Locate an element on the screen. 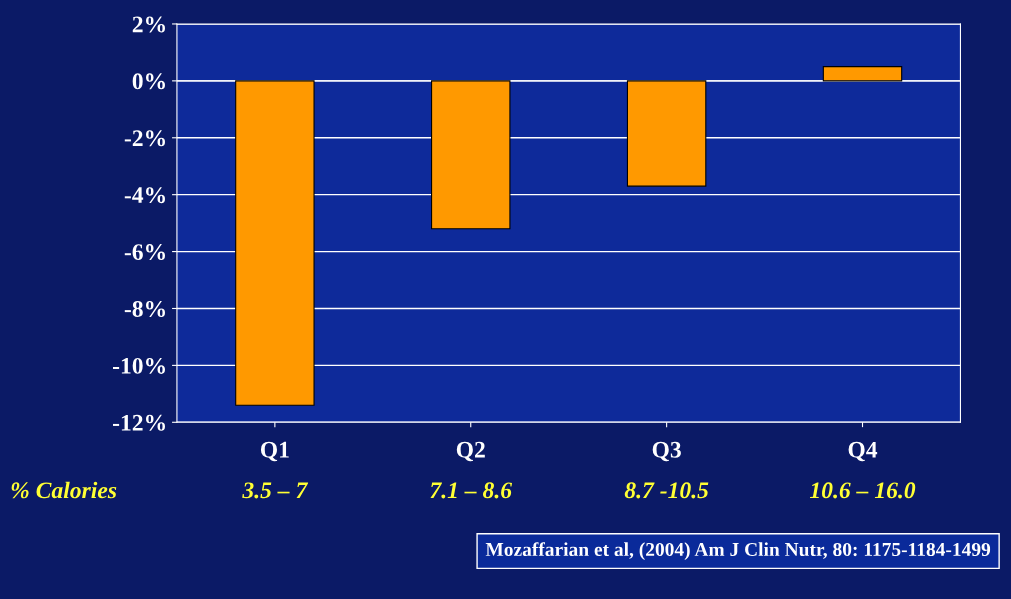 The width and height of the screenshot is (1011, 599). text: % Calories is located at coordinates (64, 490).